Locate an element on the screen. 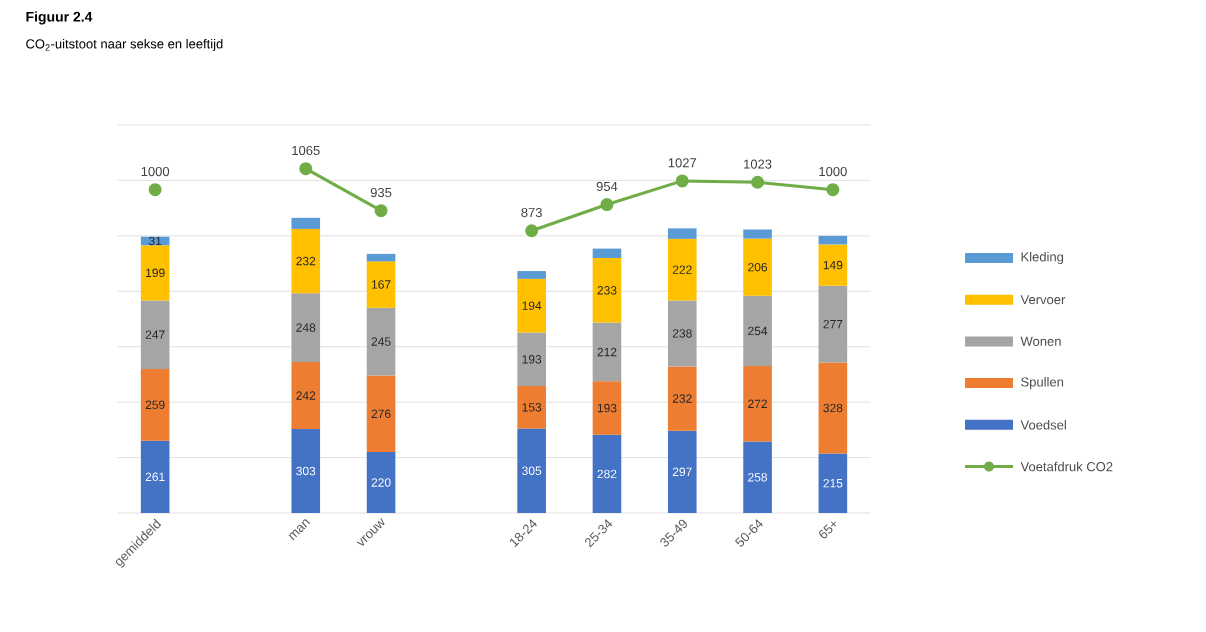 Image resolution: width=1206 pixels, height=632 pixels. legend-label: Voedsel is located at coordinates (1043, 425).